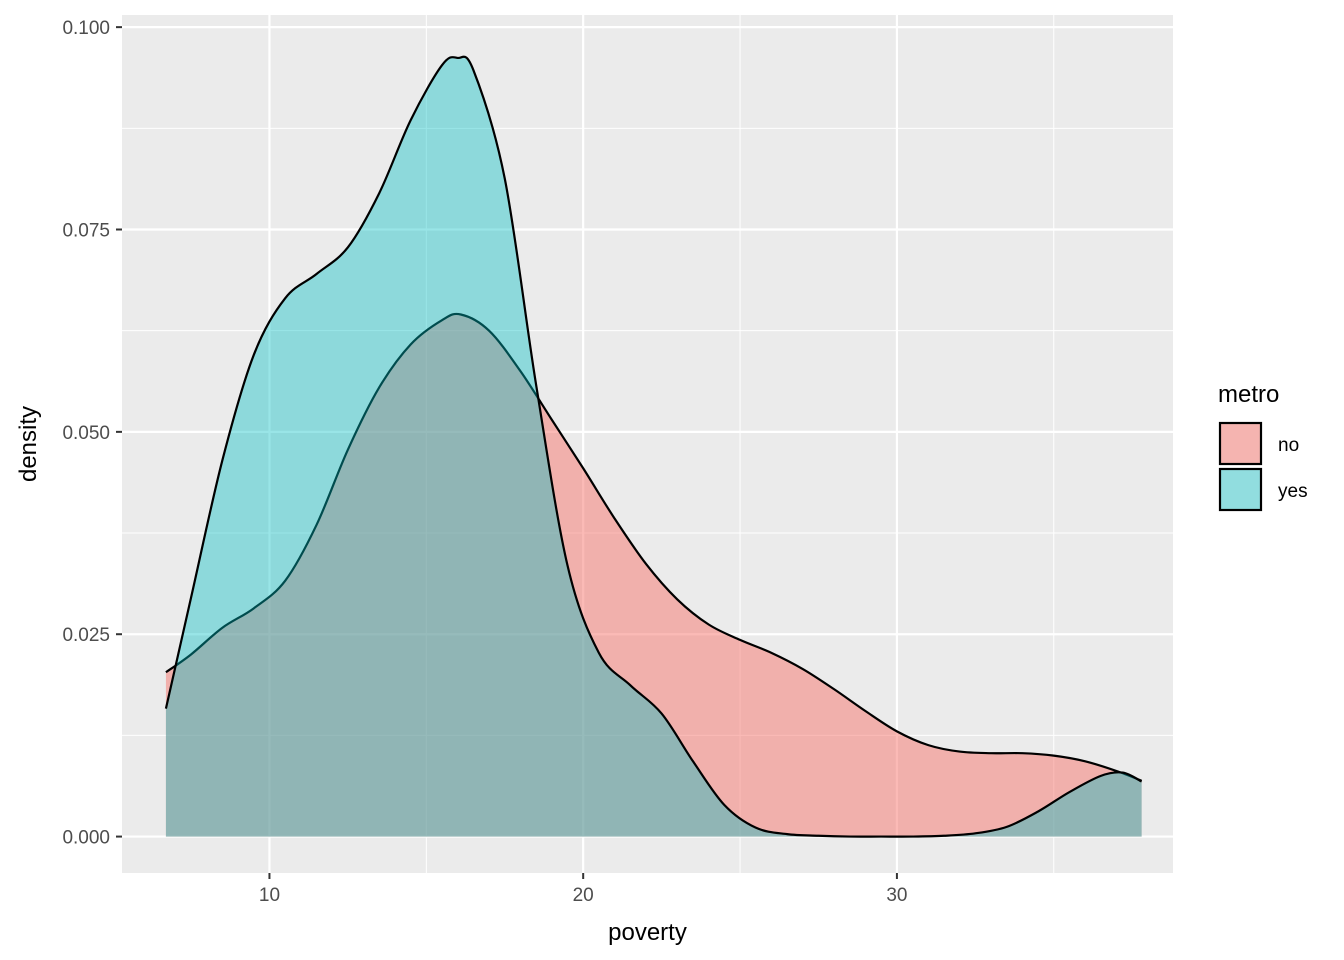 The width and height of the screenshot is (1344, 960). What do you see at coordinates (1240, 443) in the screenshot?
I see `legend-key-no` at bounding box center [1240, 443].